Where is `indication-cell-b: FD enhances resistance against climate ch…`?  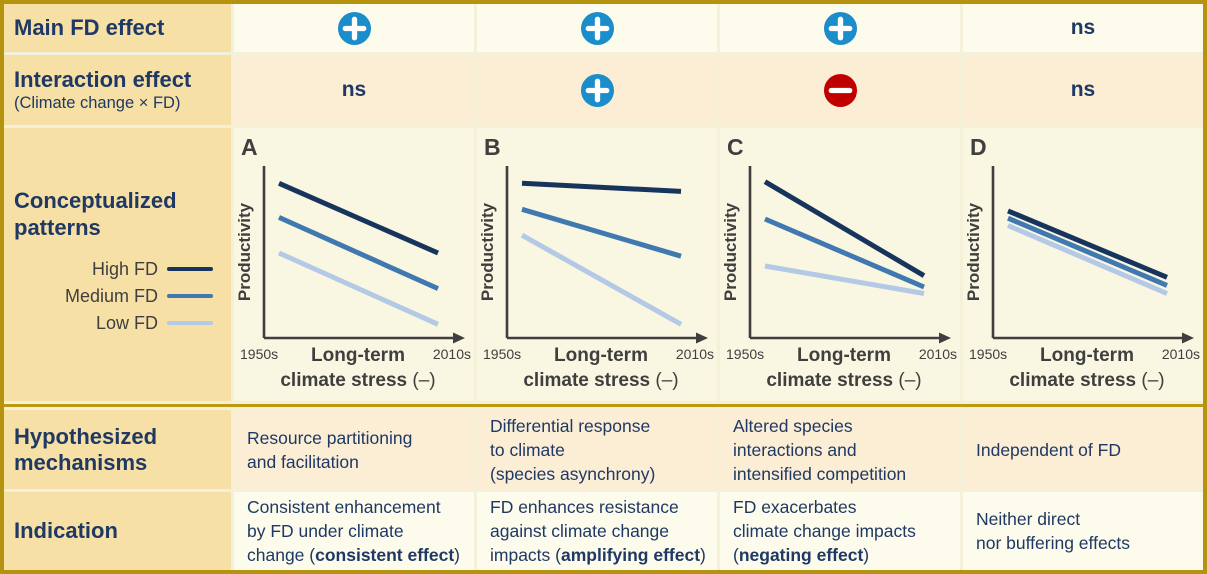
indication-cell-b: FD enhances resistance against climate ch… is located at coordinates (597, 531).